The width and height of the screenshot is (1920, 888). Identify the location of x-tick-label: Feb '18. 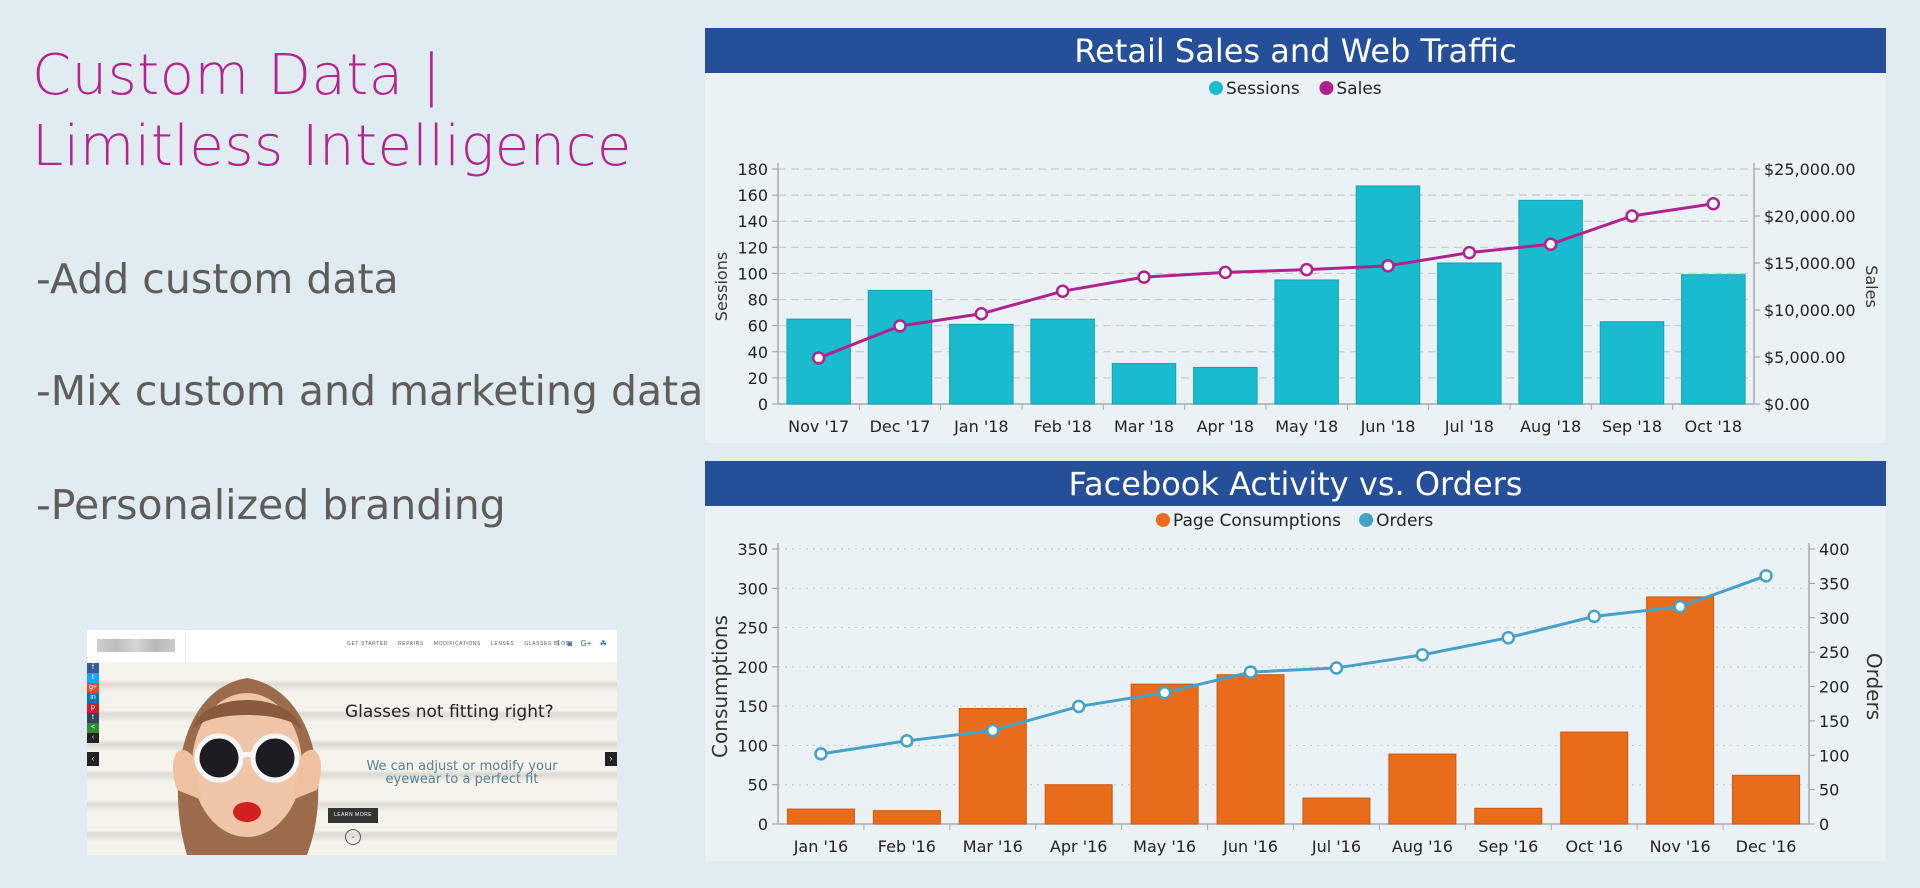
(1063, 426).